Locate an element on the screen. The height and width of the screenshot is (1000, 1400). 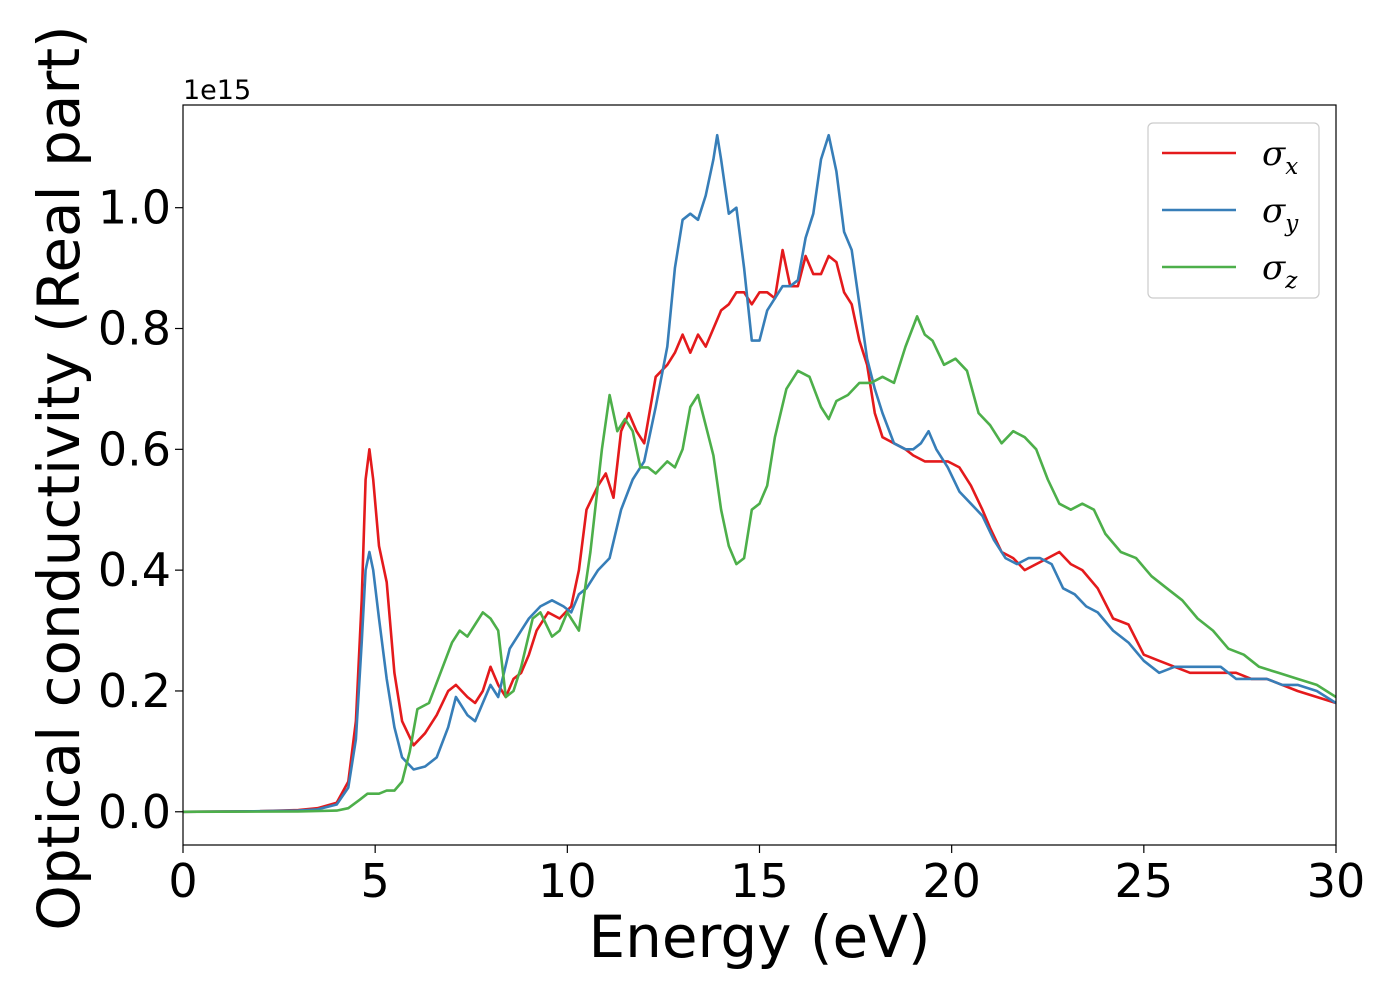
x-tick-label: 25 is located at coordinates (1144, 881).